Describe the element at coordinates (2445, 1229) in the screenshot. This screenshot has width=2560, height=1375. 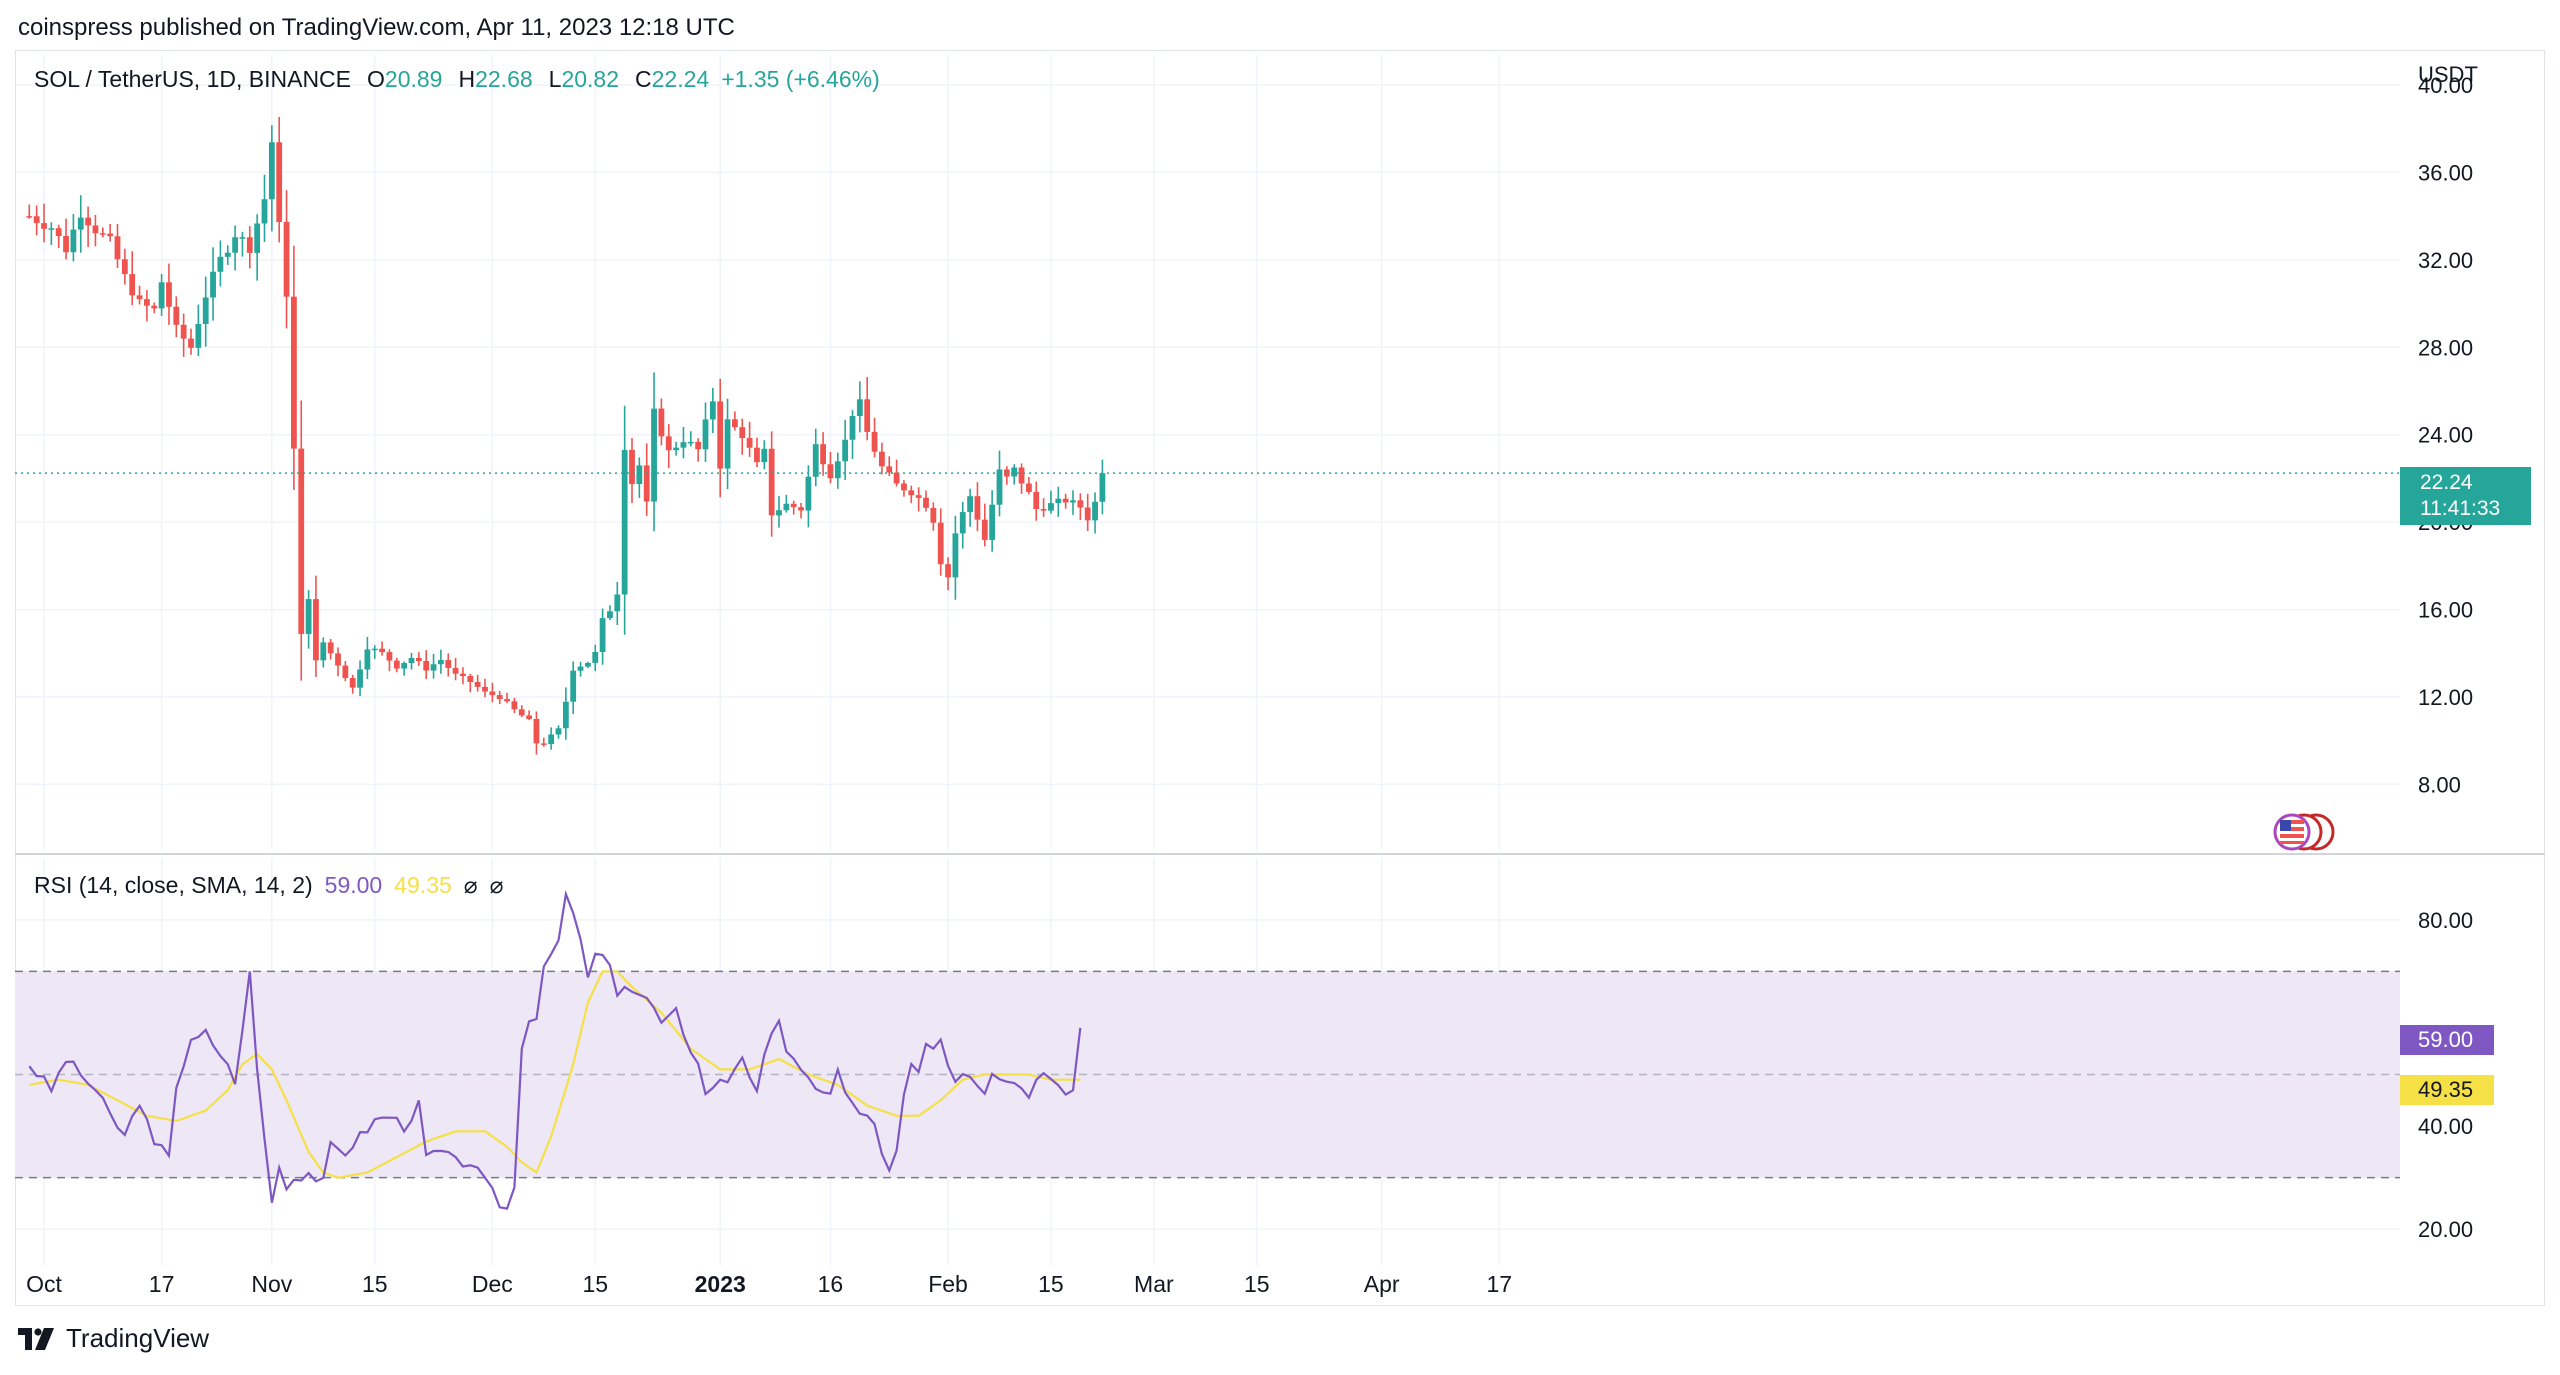
I see `rsi-tick-label: 20.00` at that location.